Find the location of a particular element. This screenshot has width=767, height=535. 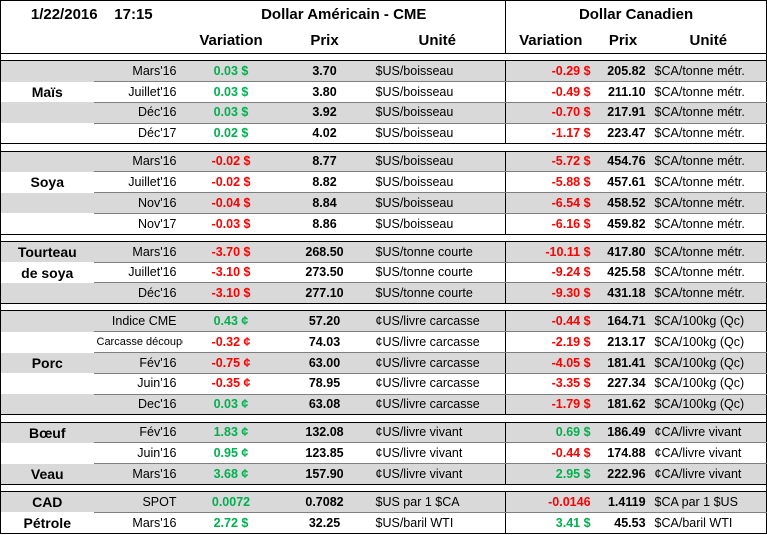

usd-variation-cell: 0.03 $ is located at coordinates (231, 113).